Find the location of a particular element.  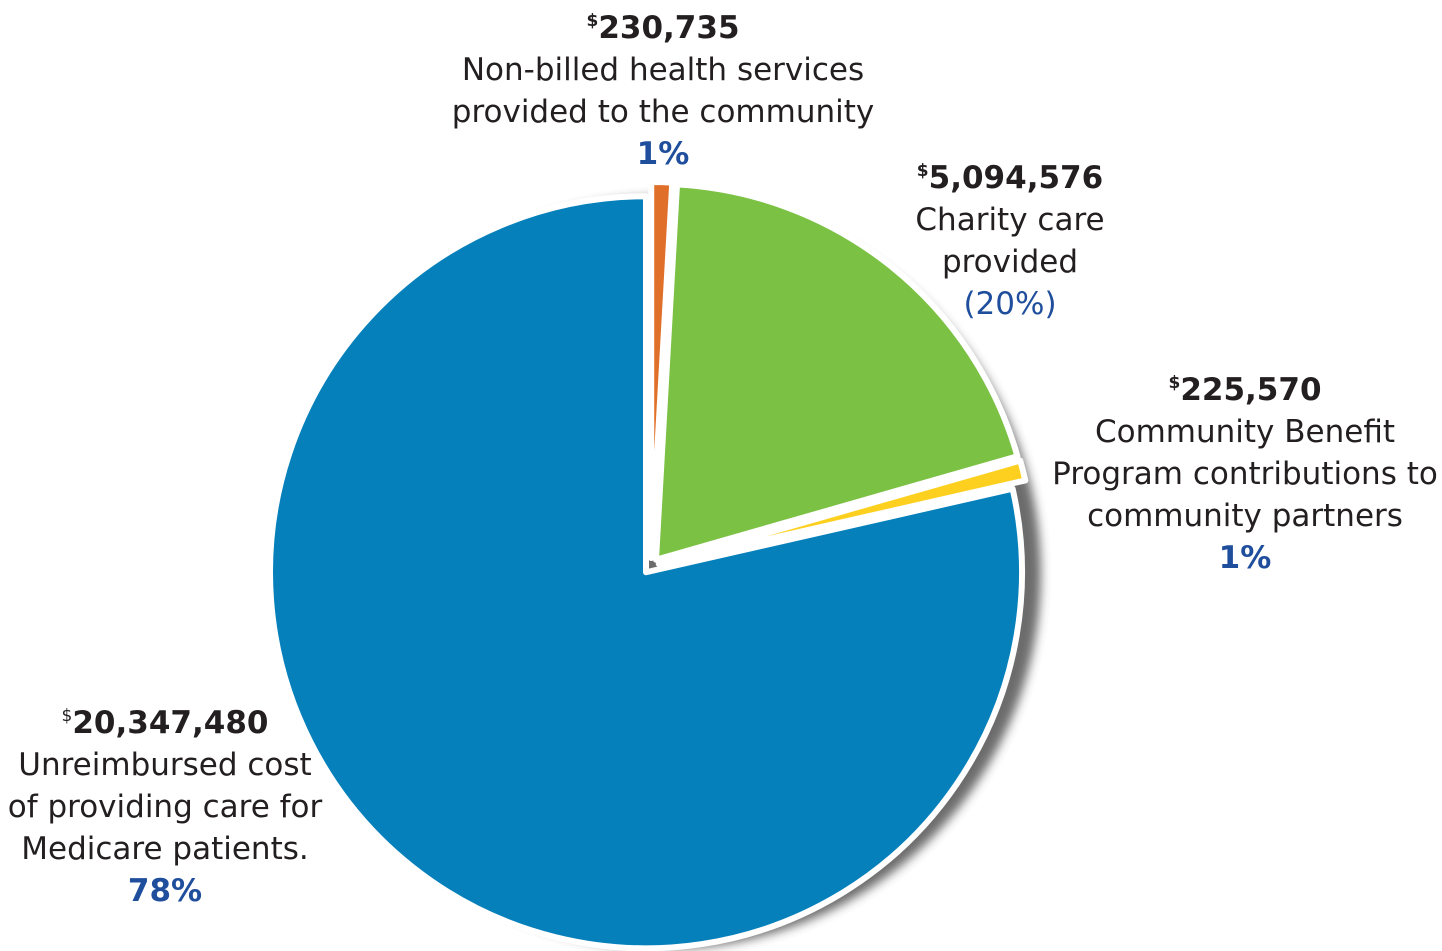

label-charity-percent: (20%) is located at coordinates (1010, 304).